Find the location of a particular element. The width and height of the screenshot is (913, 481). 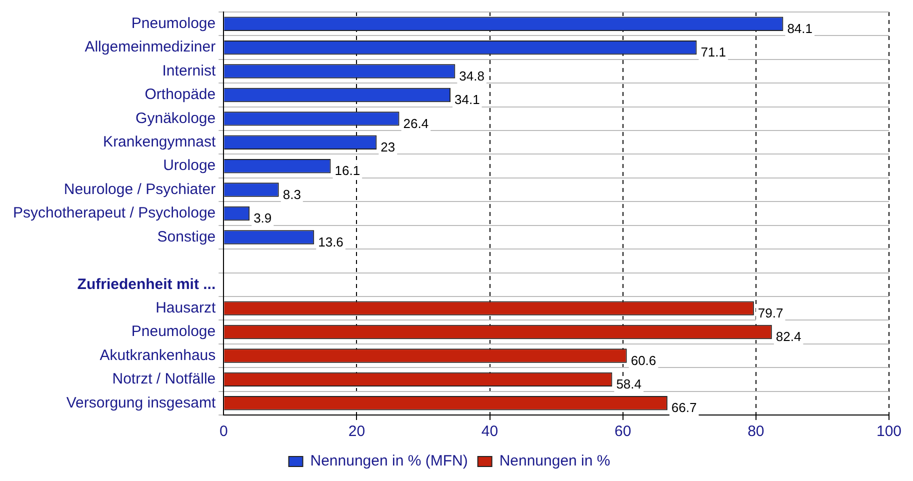

data-label: 79.7 is located at coordinates (771, 312).